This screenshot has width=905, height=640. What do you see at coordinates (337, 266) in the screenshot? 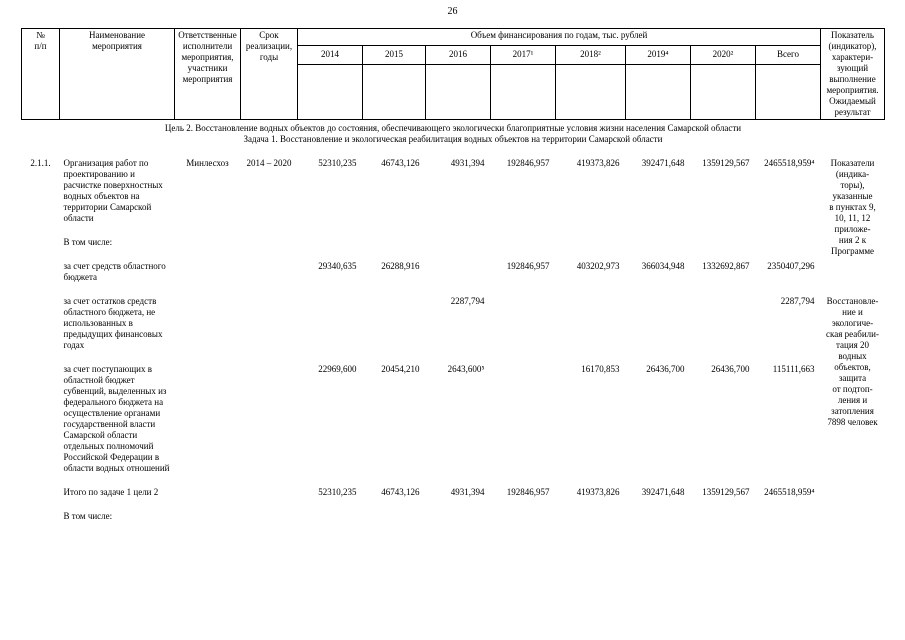
I see `value-cell-2014: 29340,635` at bounding box center [337, 266].